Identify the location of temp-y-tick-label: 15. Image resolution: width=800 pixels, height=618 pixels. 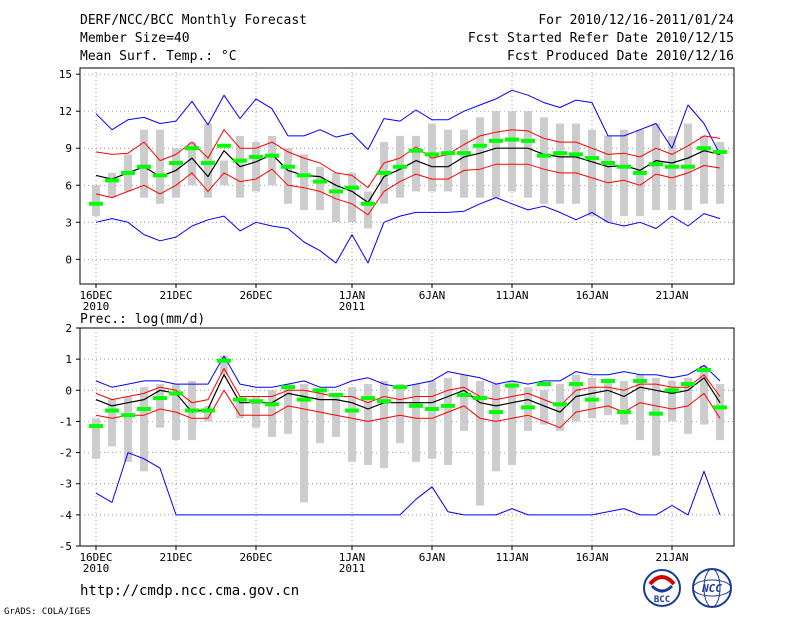
(65, 74).